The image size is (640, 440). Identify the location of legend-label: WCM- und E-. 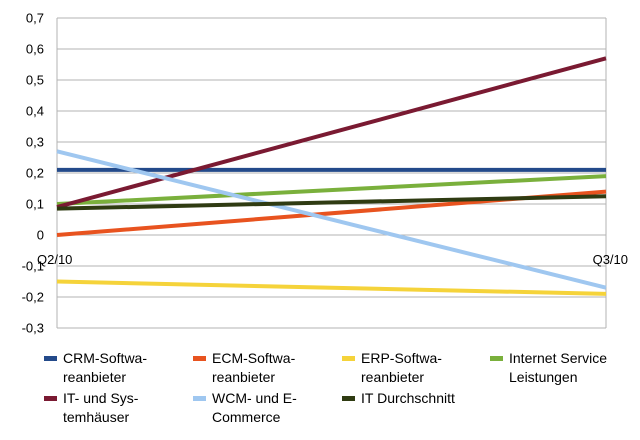
(254, 398).